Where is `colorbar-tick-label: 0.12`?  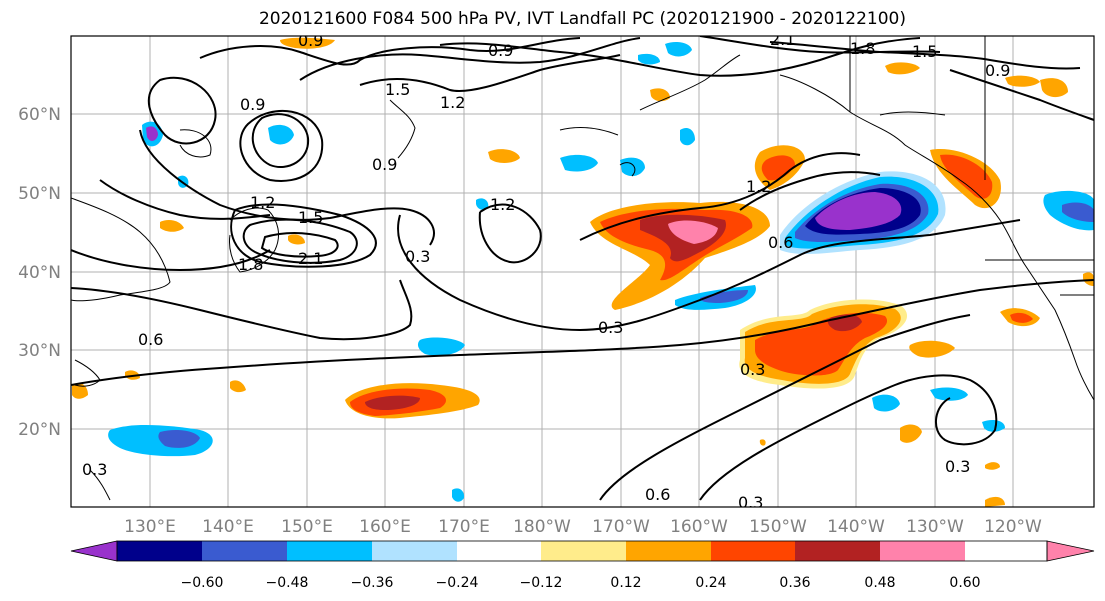
colorbar-tick-label: 0.12 is located at coordinates (625, 583).